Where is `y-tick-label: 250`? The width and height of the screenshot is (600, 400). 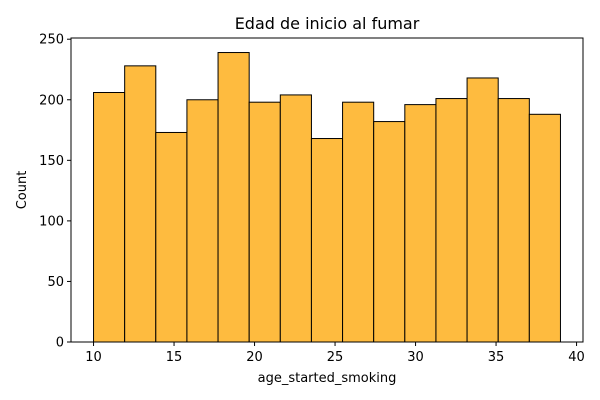
y-tick-label: 250 is located at coordinates (51, 40).